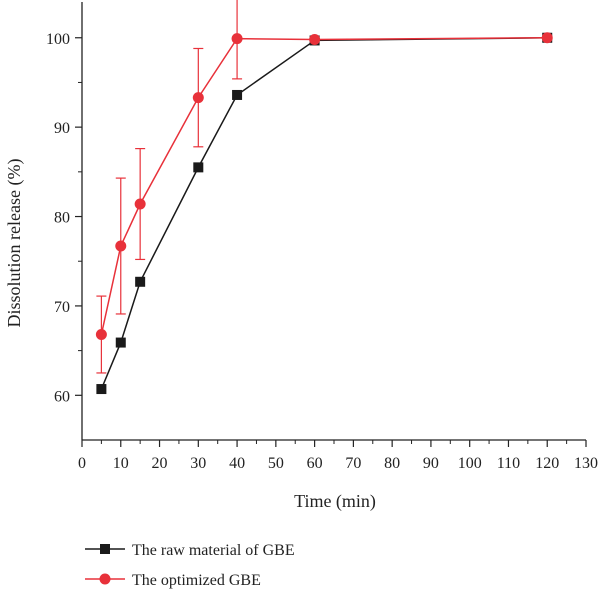 The image size is (600, 595). I want to click on y-axis-ticks: 60 70 80 90 100, so click(64, 218).